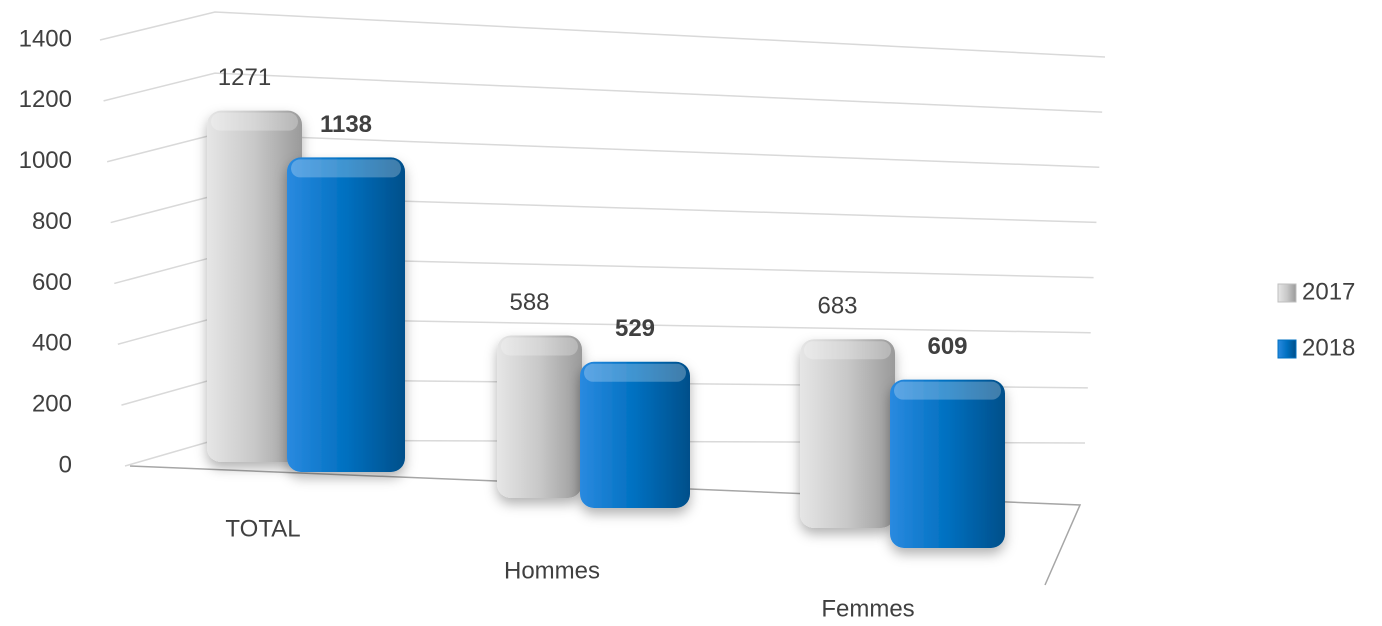 The image size is (1382, 626). I want to click on y-tick-label: 400, so click(52, 343).